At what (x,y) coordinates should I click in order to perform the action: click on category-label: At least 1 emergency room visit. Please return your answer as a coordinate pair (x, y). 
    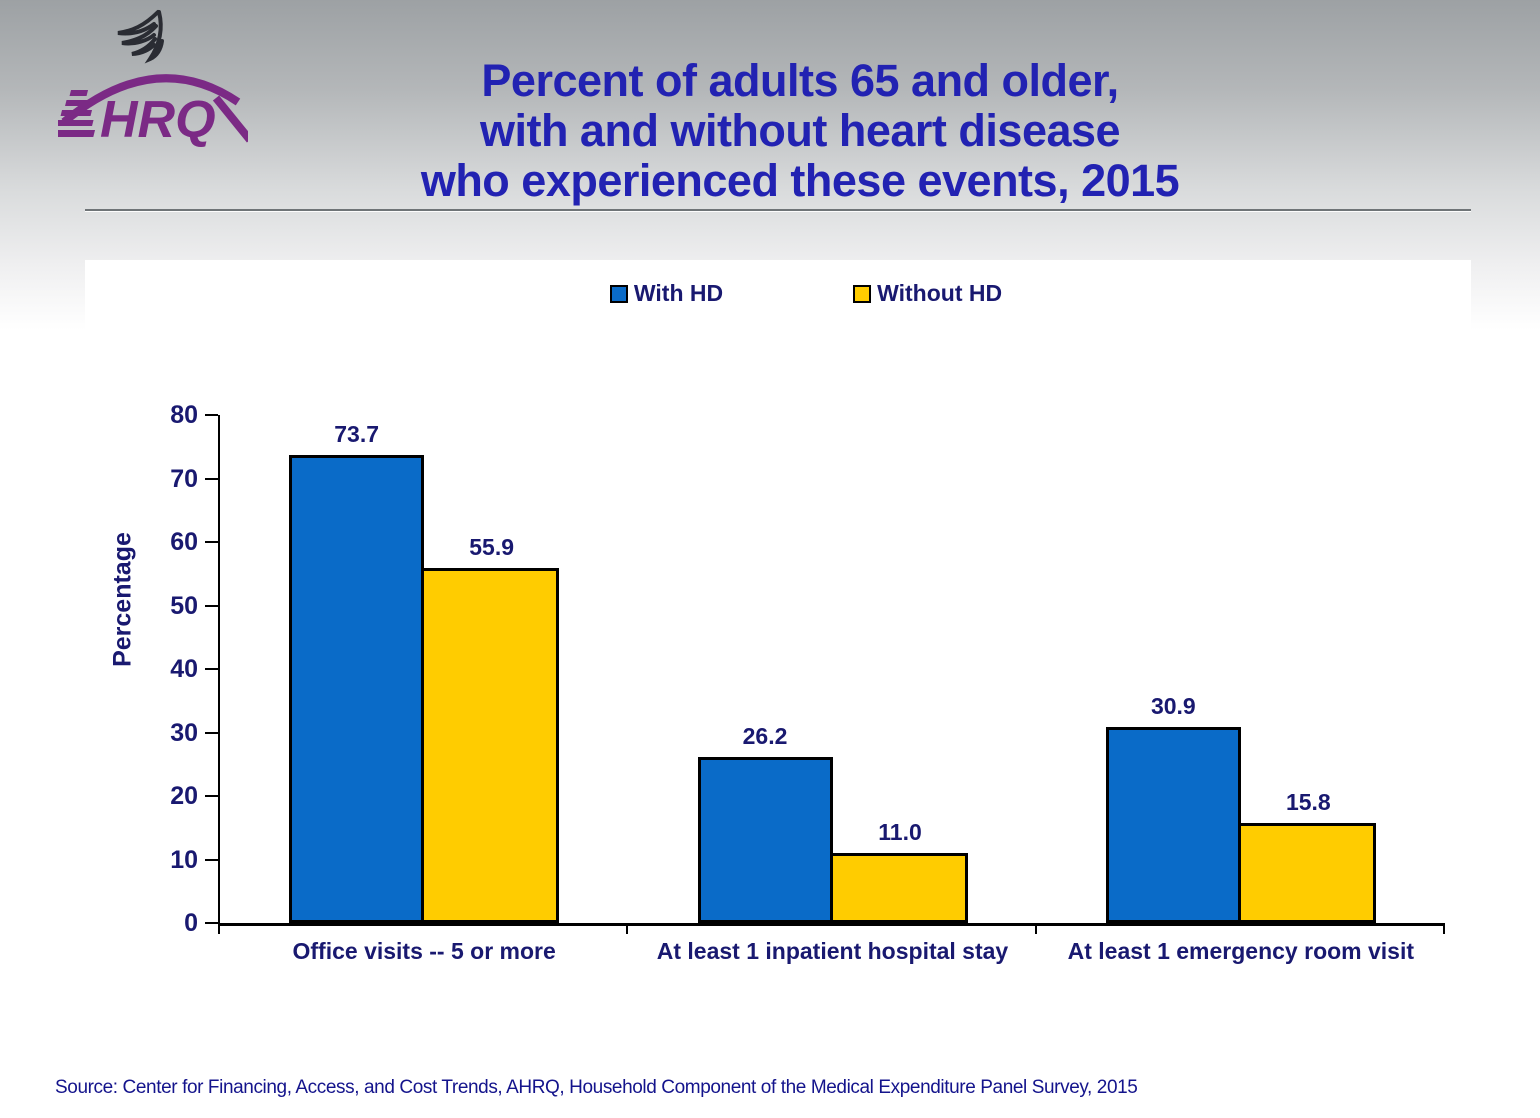
    Looking at the image, I should click on (1241, 951).